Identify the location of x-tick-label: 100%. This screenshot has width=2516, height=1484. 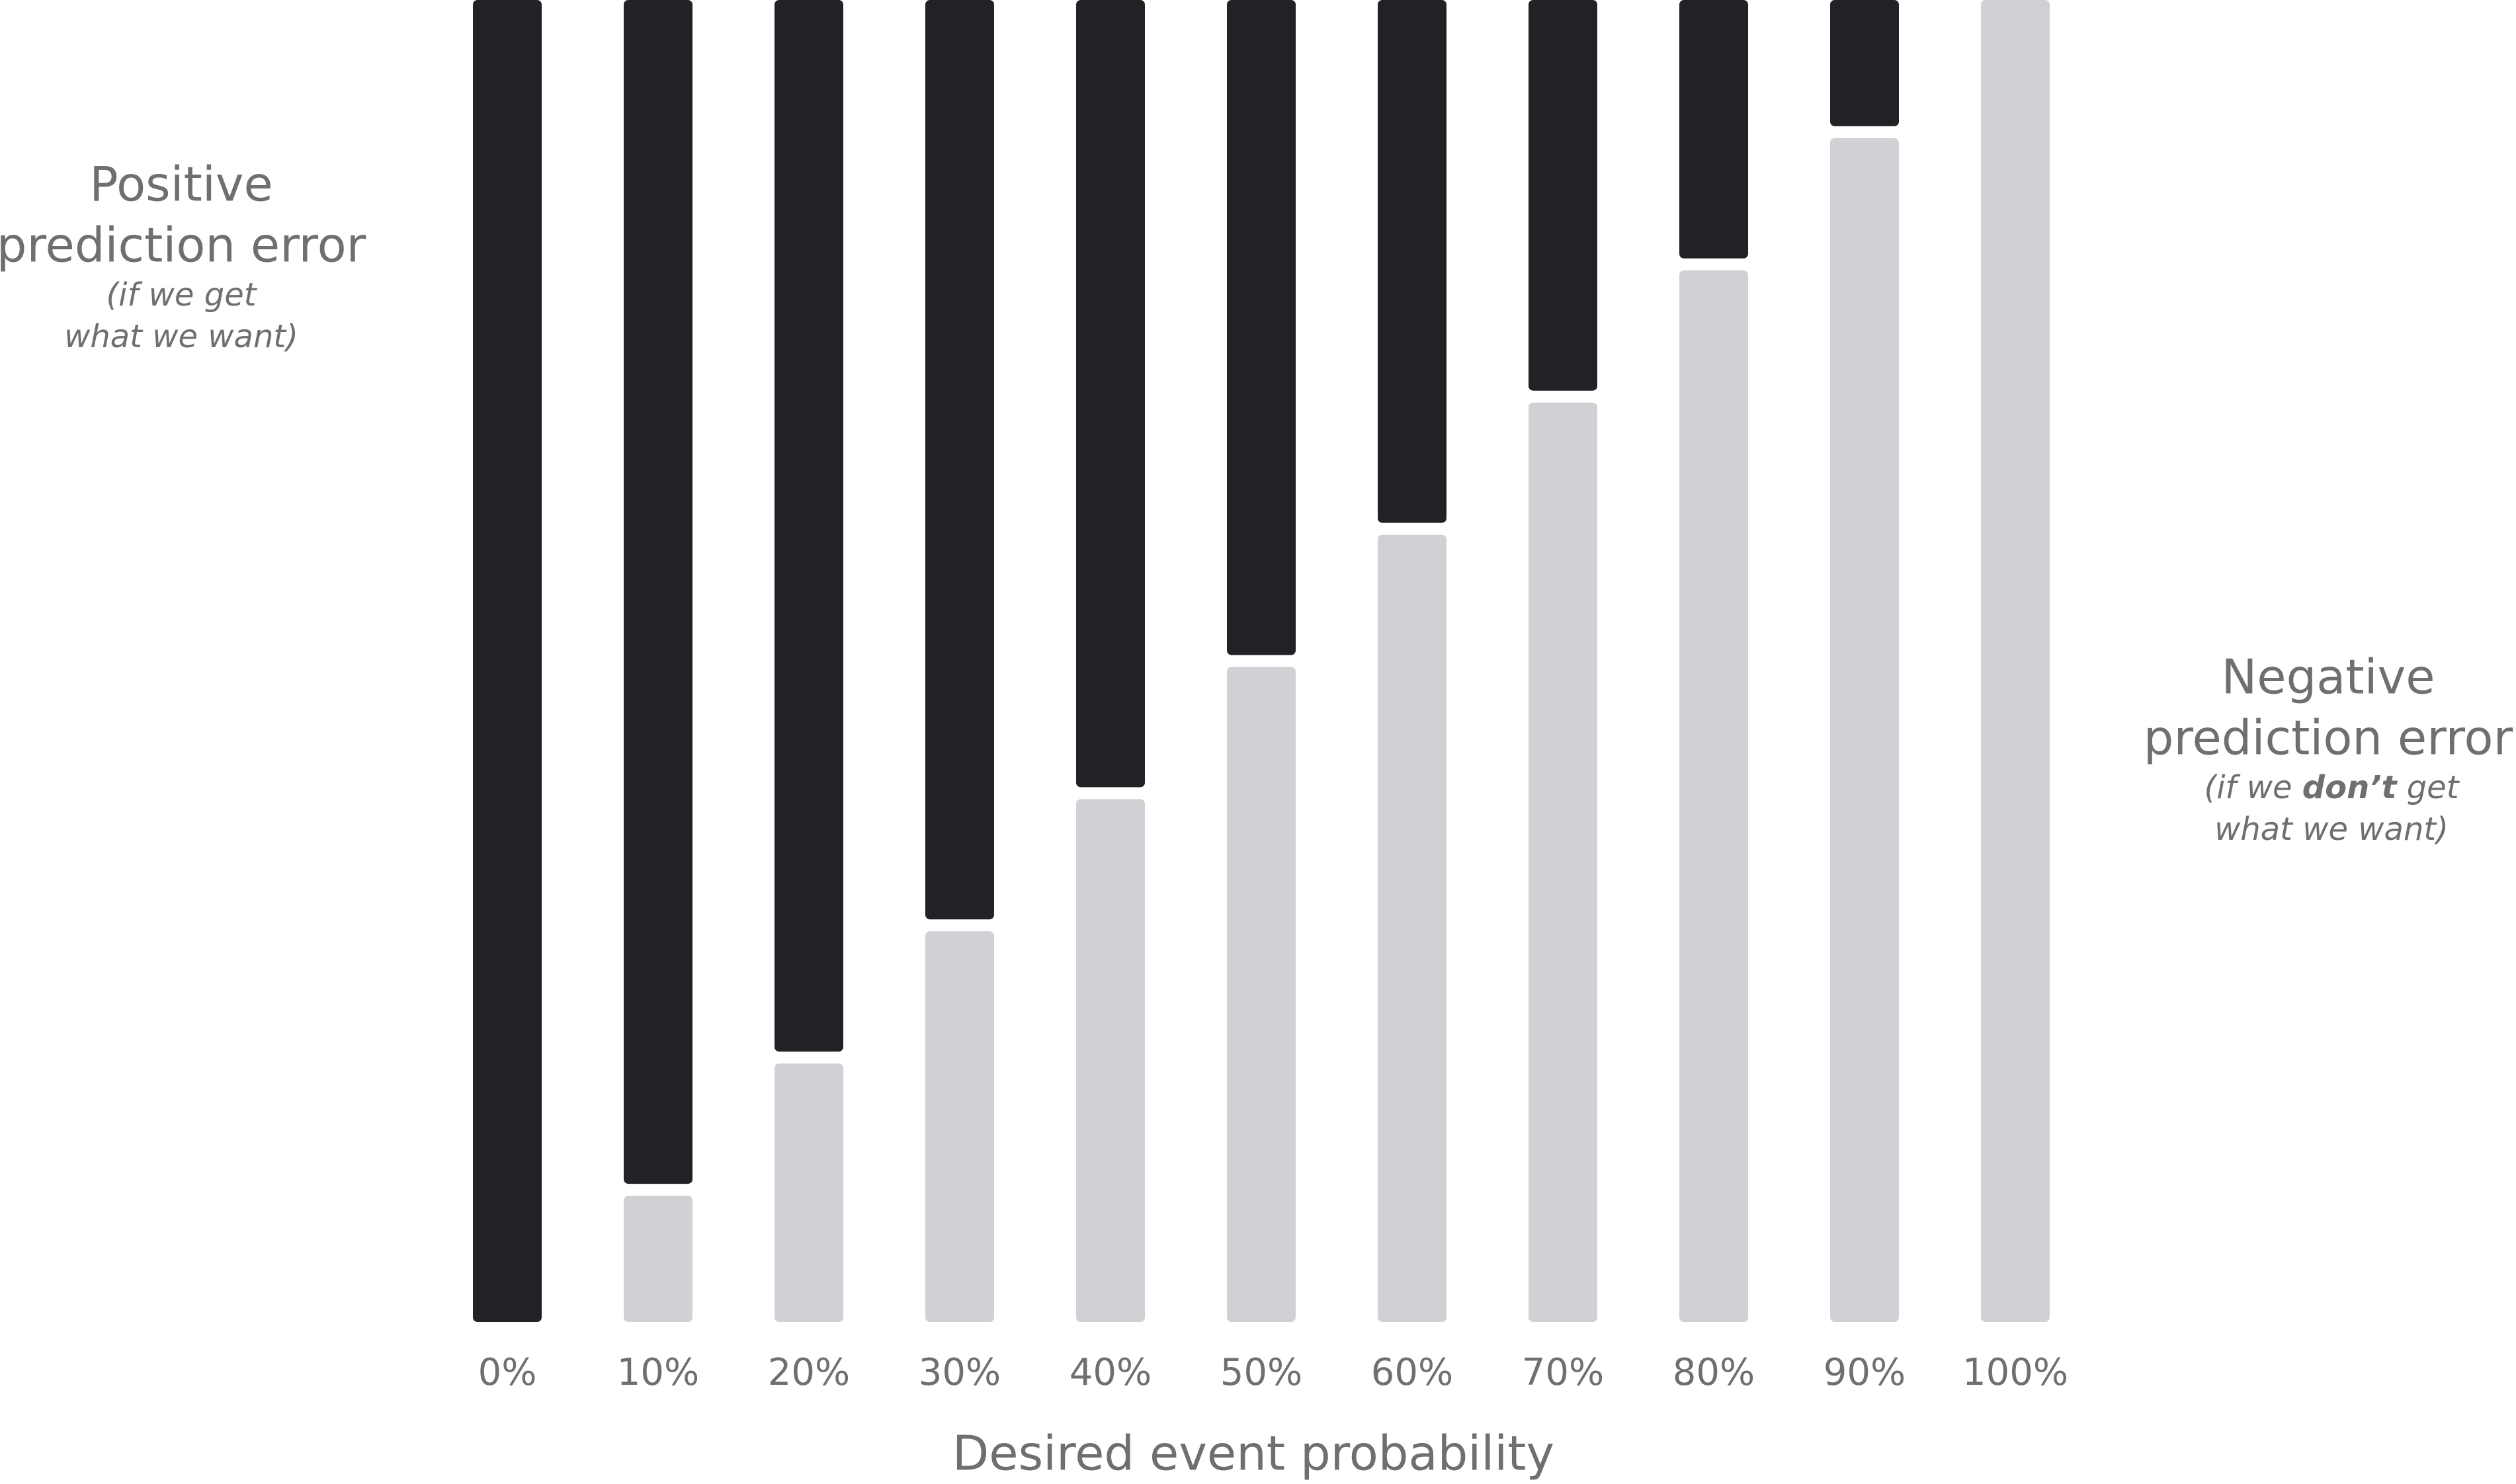
(2015, 1372).